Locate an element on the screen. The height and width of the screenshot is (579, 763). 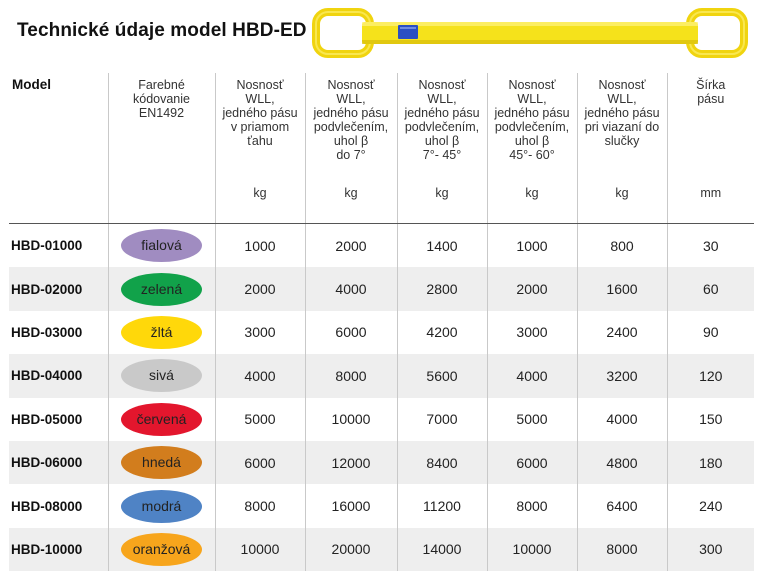
color-code-badge: modrá is located at coordinates (161, 506).